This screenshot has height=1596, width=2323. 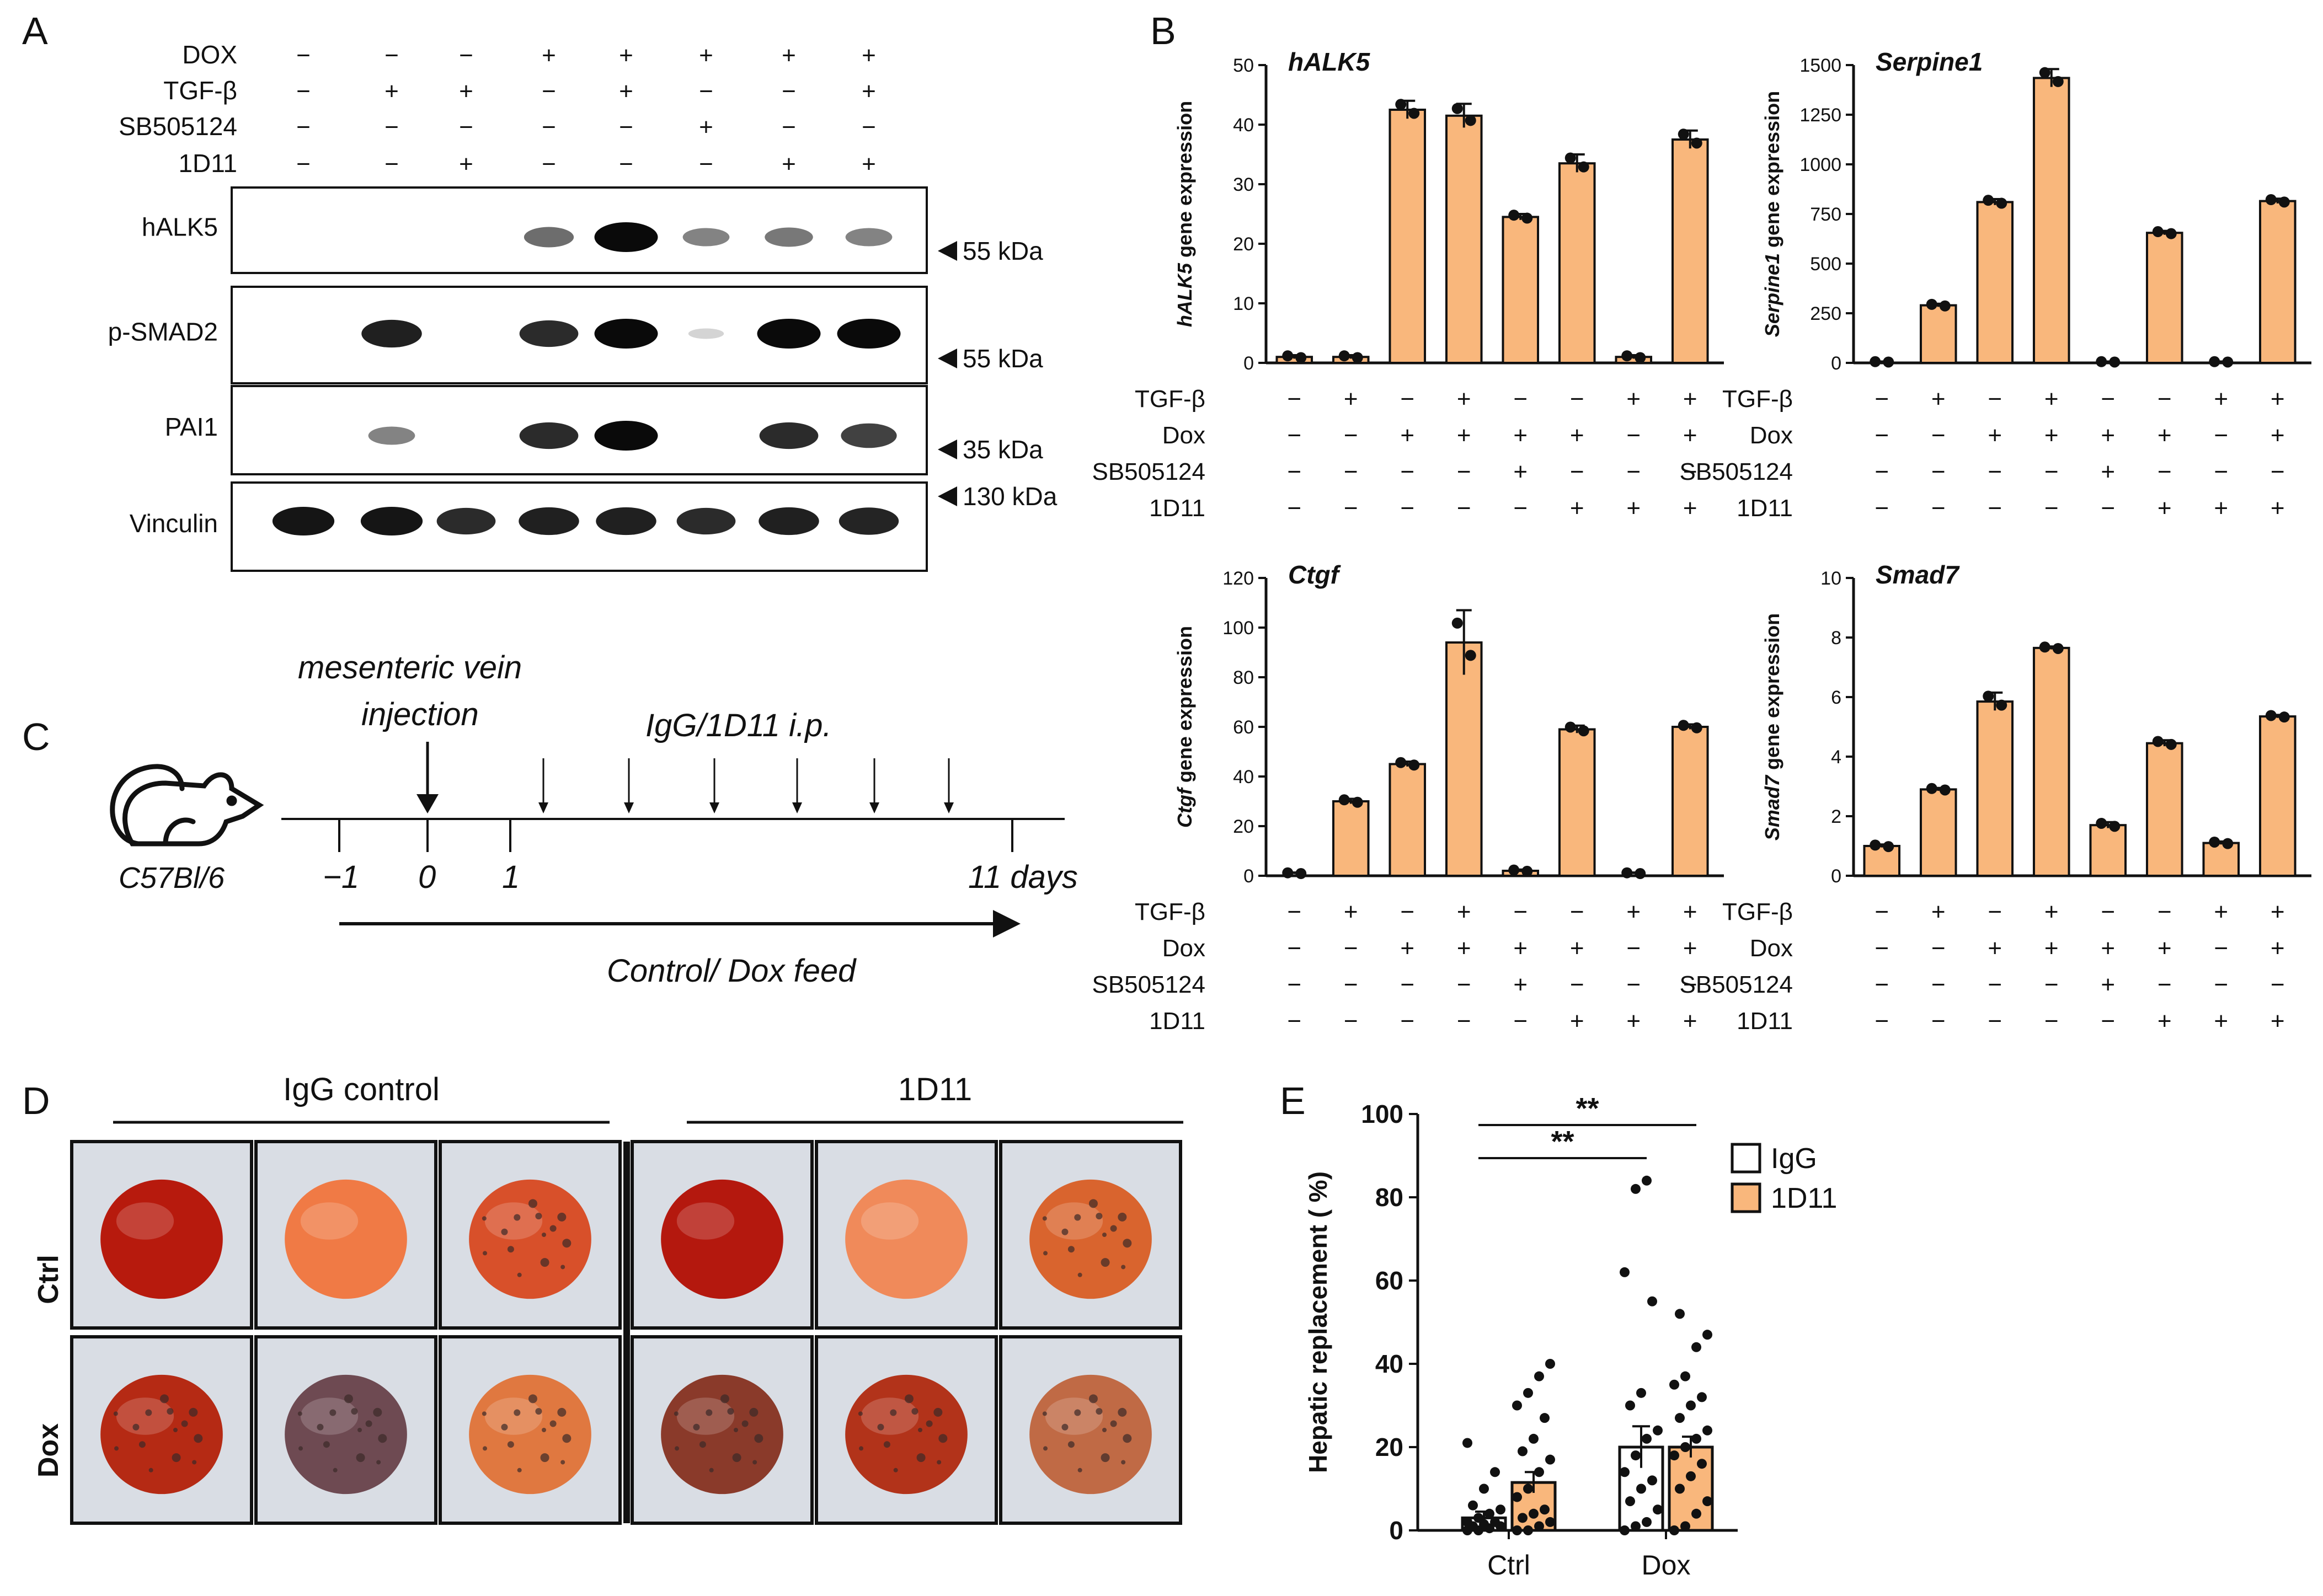 What do you see at coordinates (890, 1416) in the screenshot?
I see `liver-highlight` at bounding box center [890, 1416].